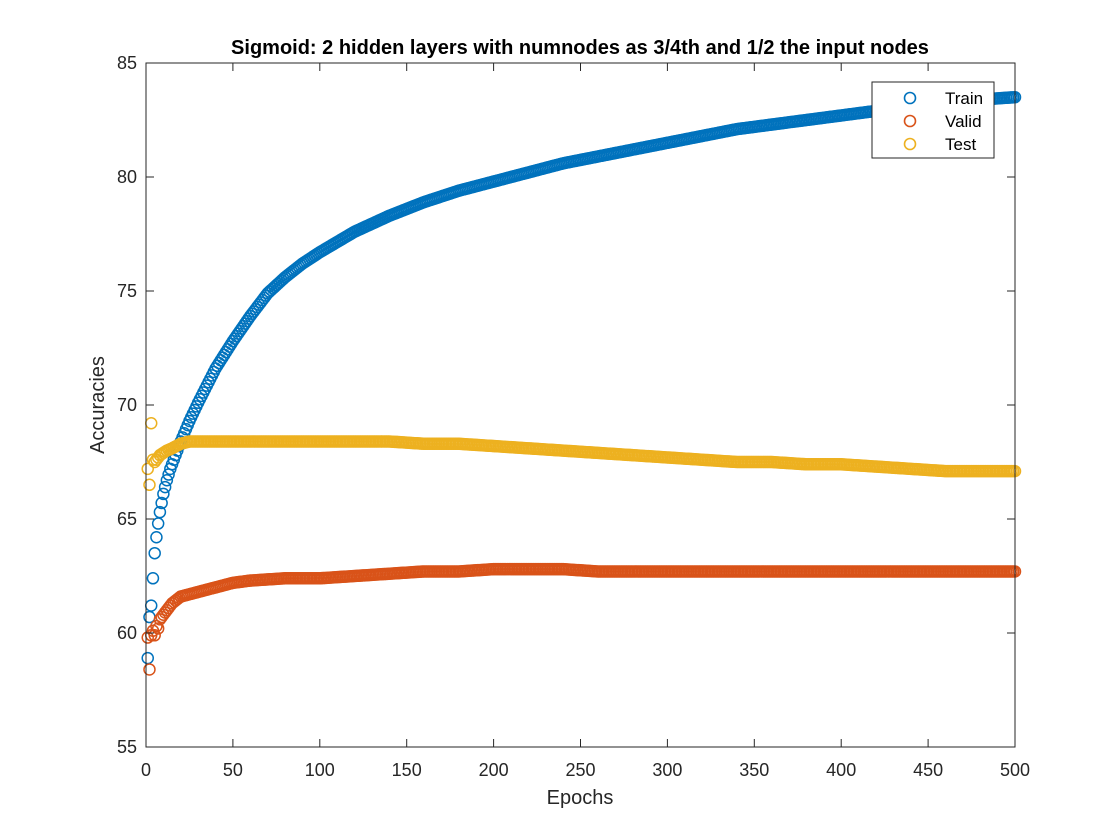 The height and width of the screenshot is (840, 1120). I want to click on x-tick-label: 50, so click(233, 770).